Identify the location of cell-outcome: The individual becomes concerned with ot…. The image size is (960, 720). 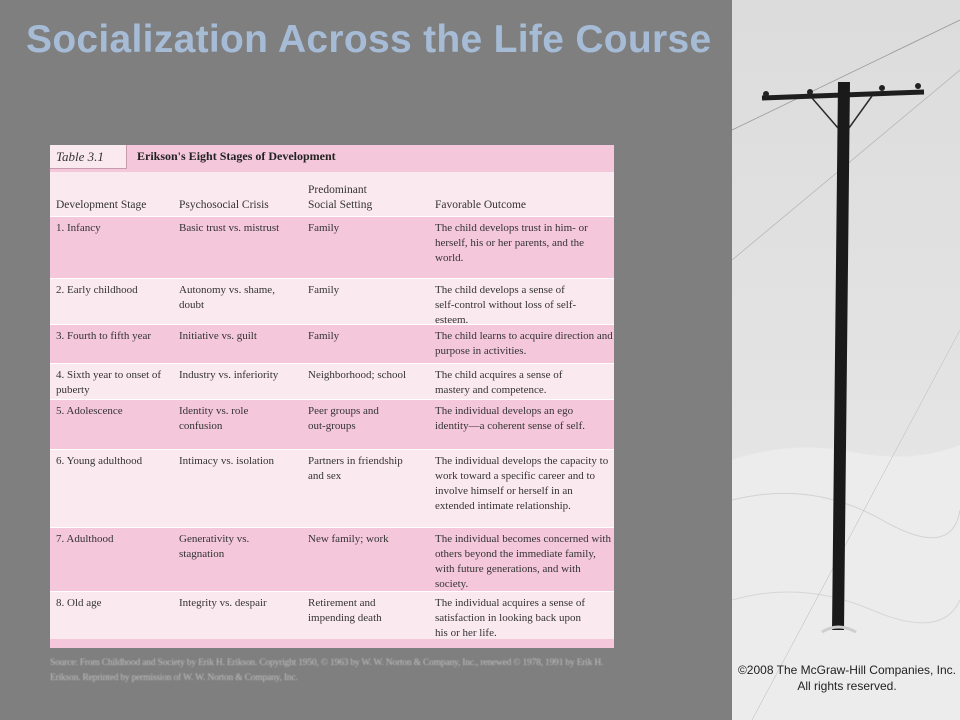
(523, 561).